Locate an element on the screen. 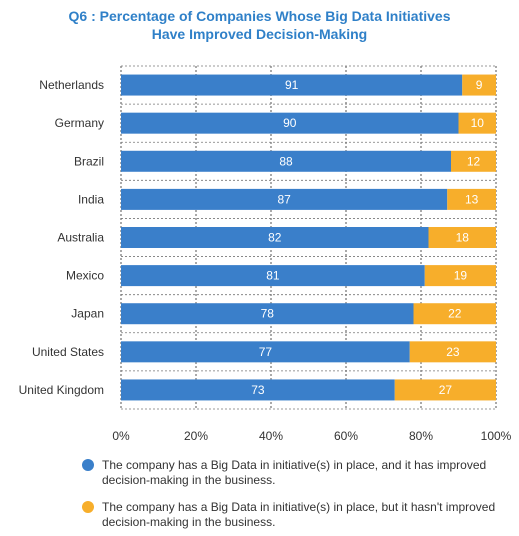  data-label: 19 is located at coordinates (461, 276).